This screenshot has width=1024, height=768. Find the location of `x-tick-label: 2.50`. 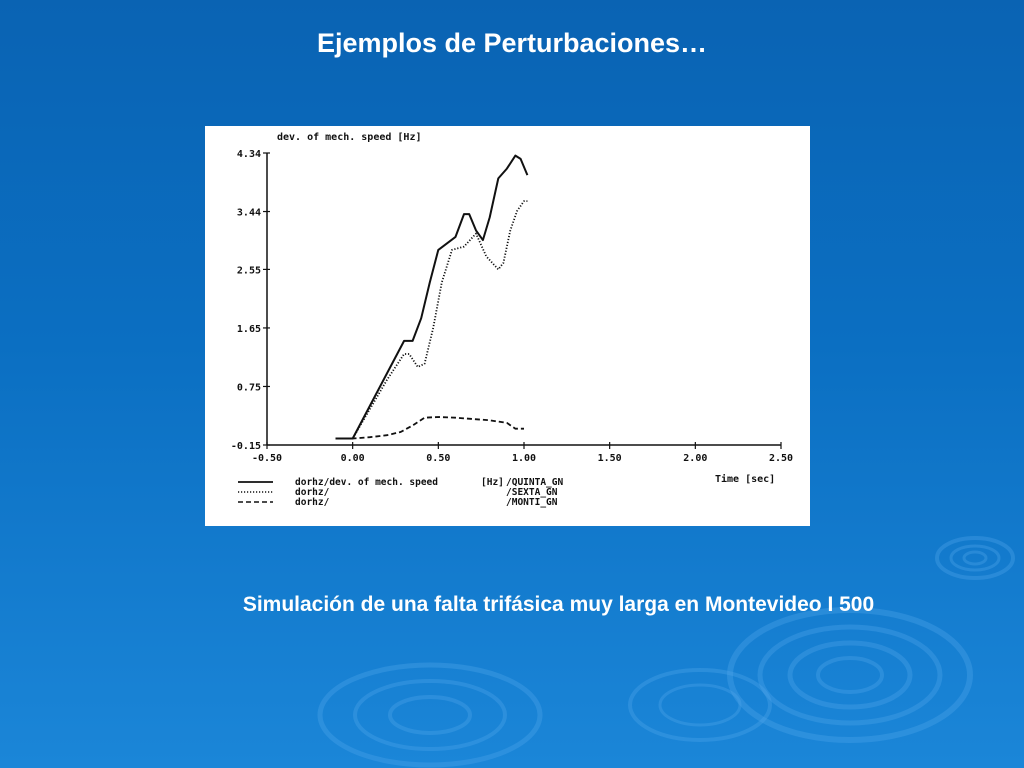

x-tick-label: 2.50 is located at coordinates (781, 458).